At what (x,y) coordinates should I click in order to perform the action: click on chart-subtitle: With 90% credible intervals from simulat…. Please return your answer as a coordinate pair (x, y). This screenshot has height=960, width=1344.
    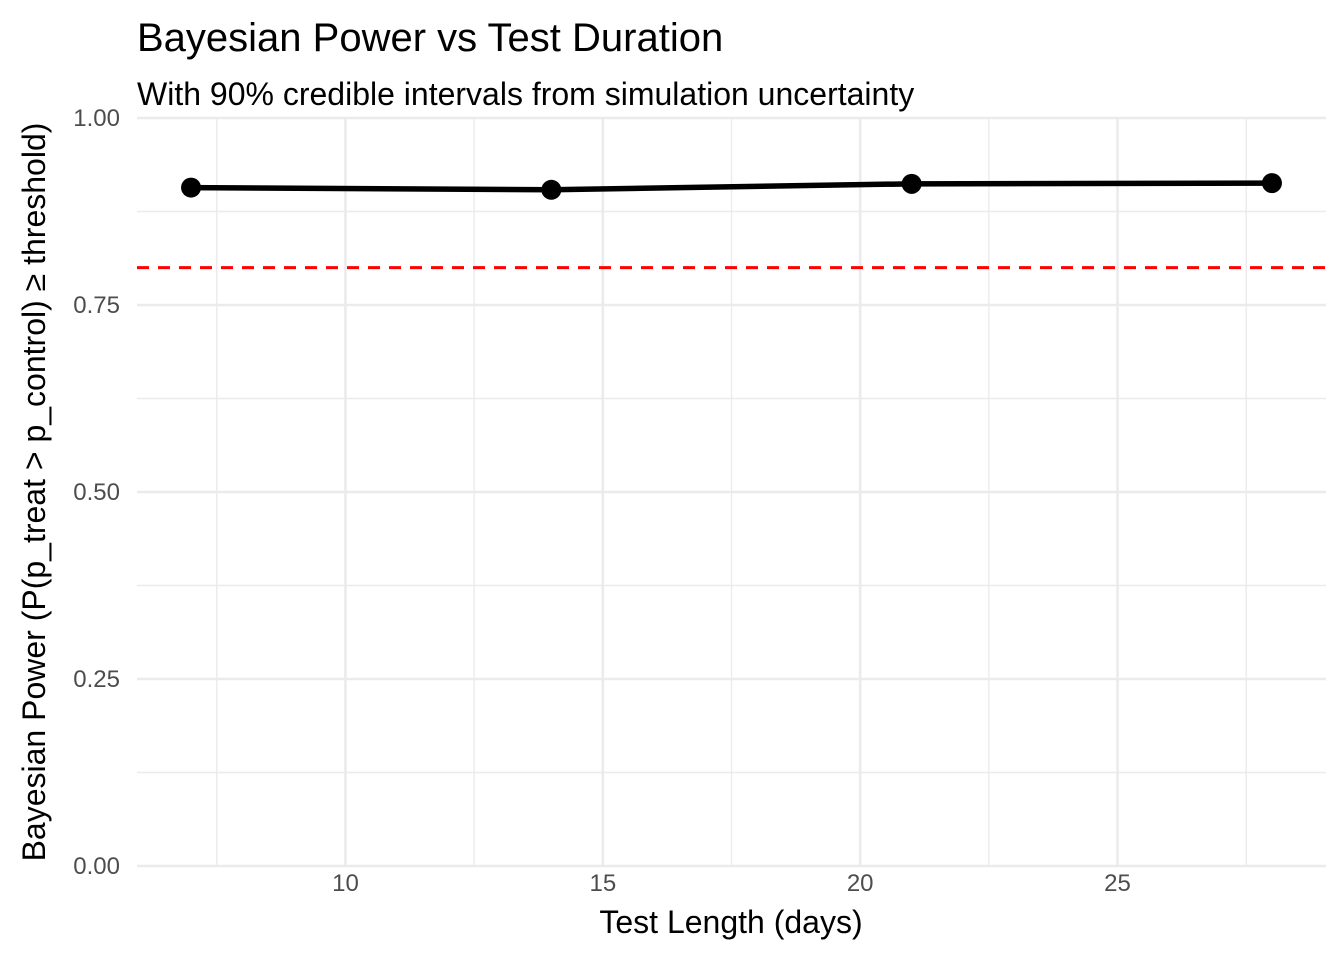
    Looking at the image, I should click on (525, 94).